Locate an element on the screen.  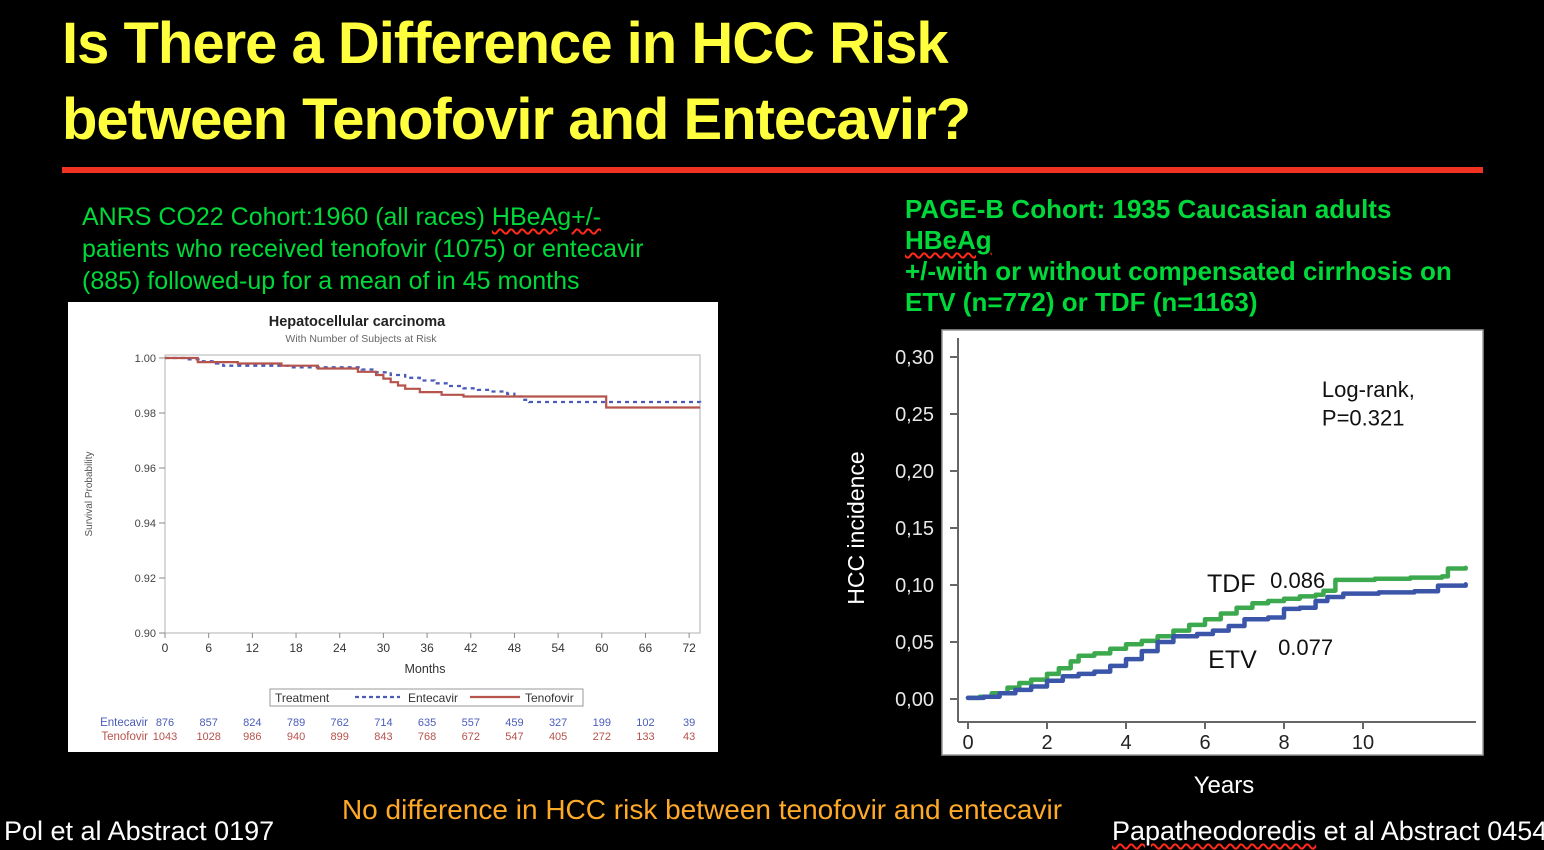
x-axis-label-years: Years is located at coordinates (1224, 785).